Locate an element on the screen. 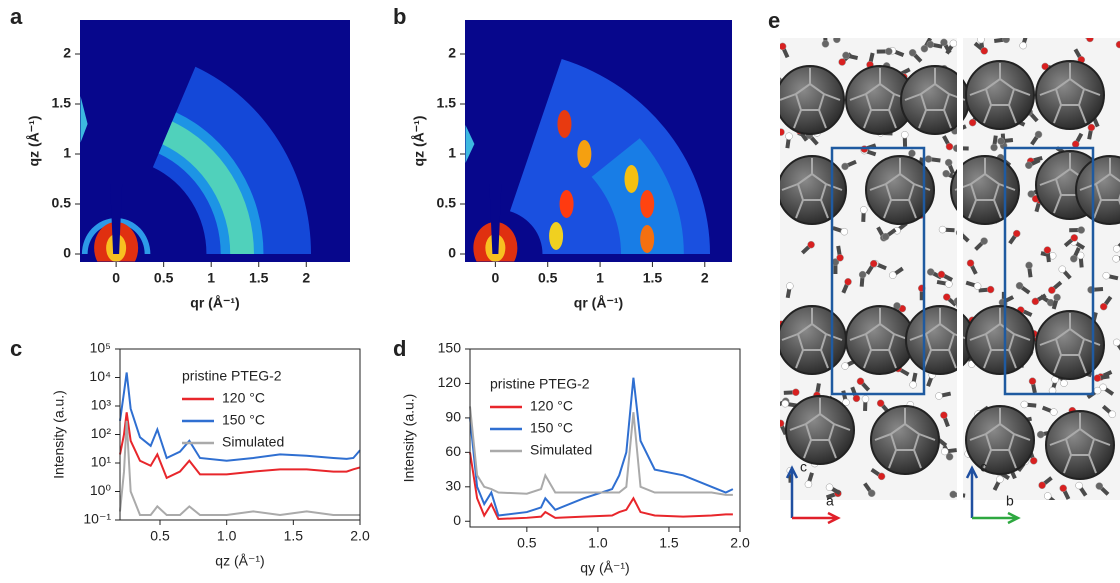 This screenshot has width=1120, height=583. y-tick-label: 10⁴ is located at coordinates (100, 376).